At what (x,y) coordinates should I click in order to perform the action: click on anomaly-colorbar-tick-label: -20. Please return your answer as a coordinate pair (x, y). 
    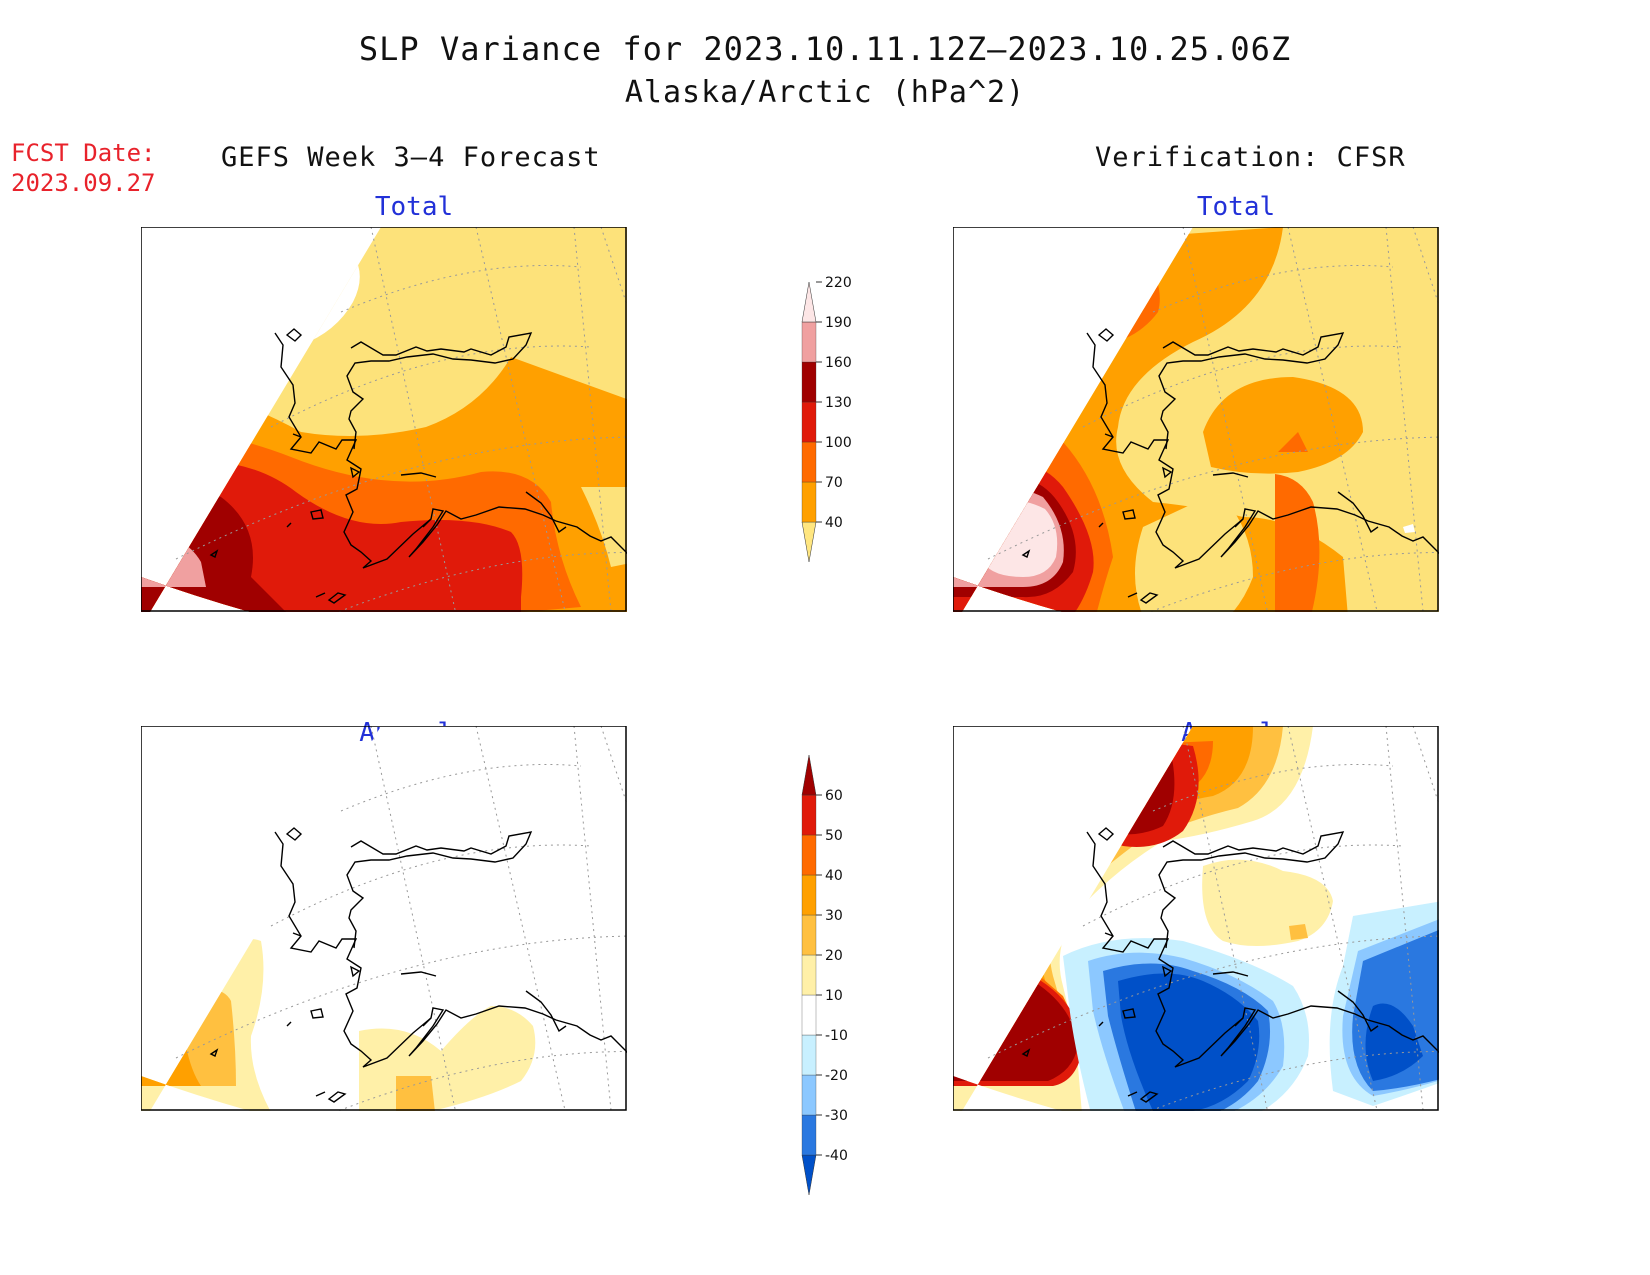
    Looking at the image, I should click on (836, 1076).